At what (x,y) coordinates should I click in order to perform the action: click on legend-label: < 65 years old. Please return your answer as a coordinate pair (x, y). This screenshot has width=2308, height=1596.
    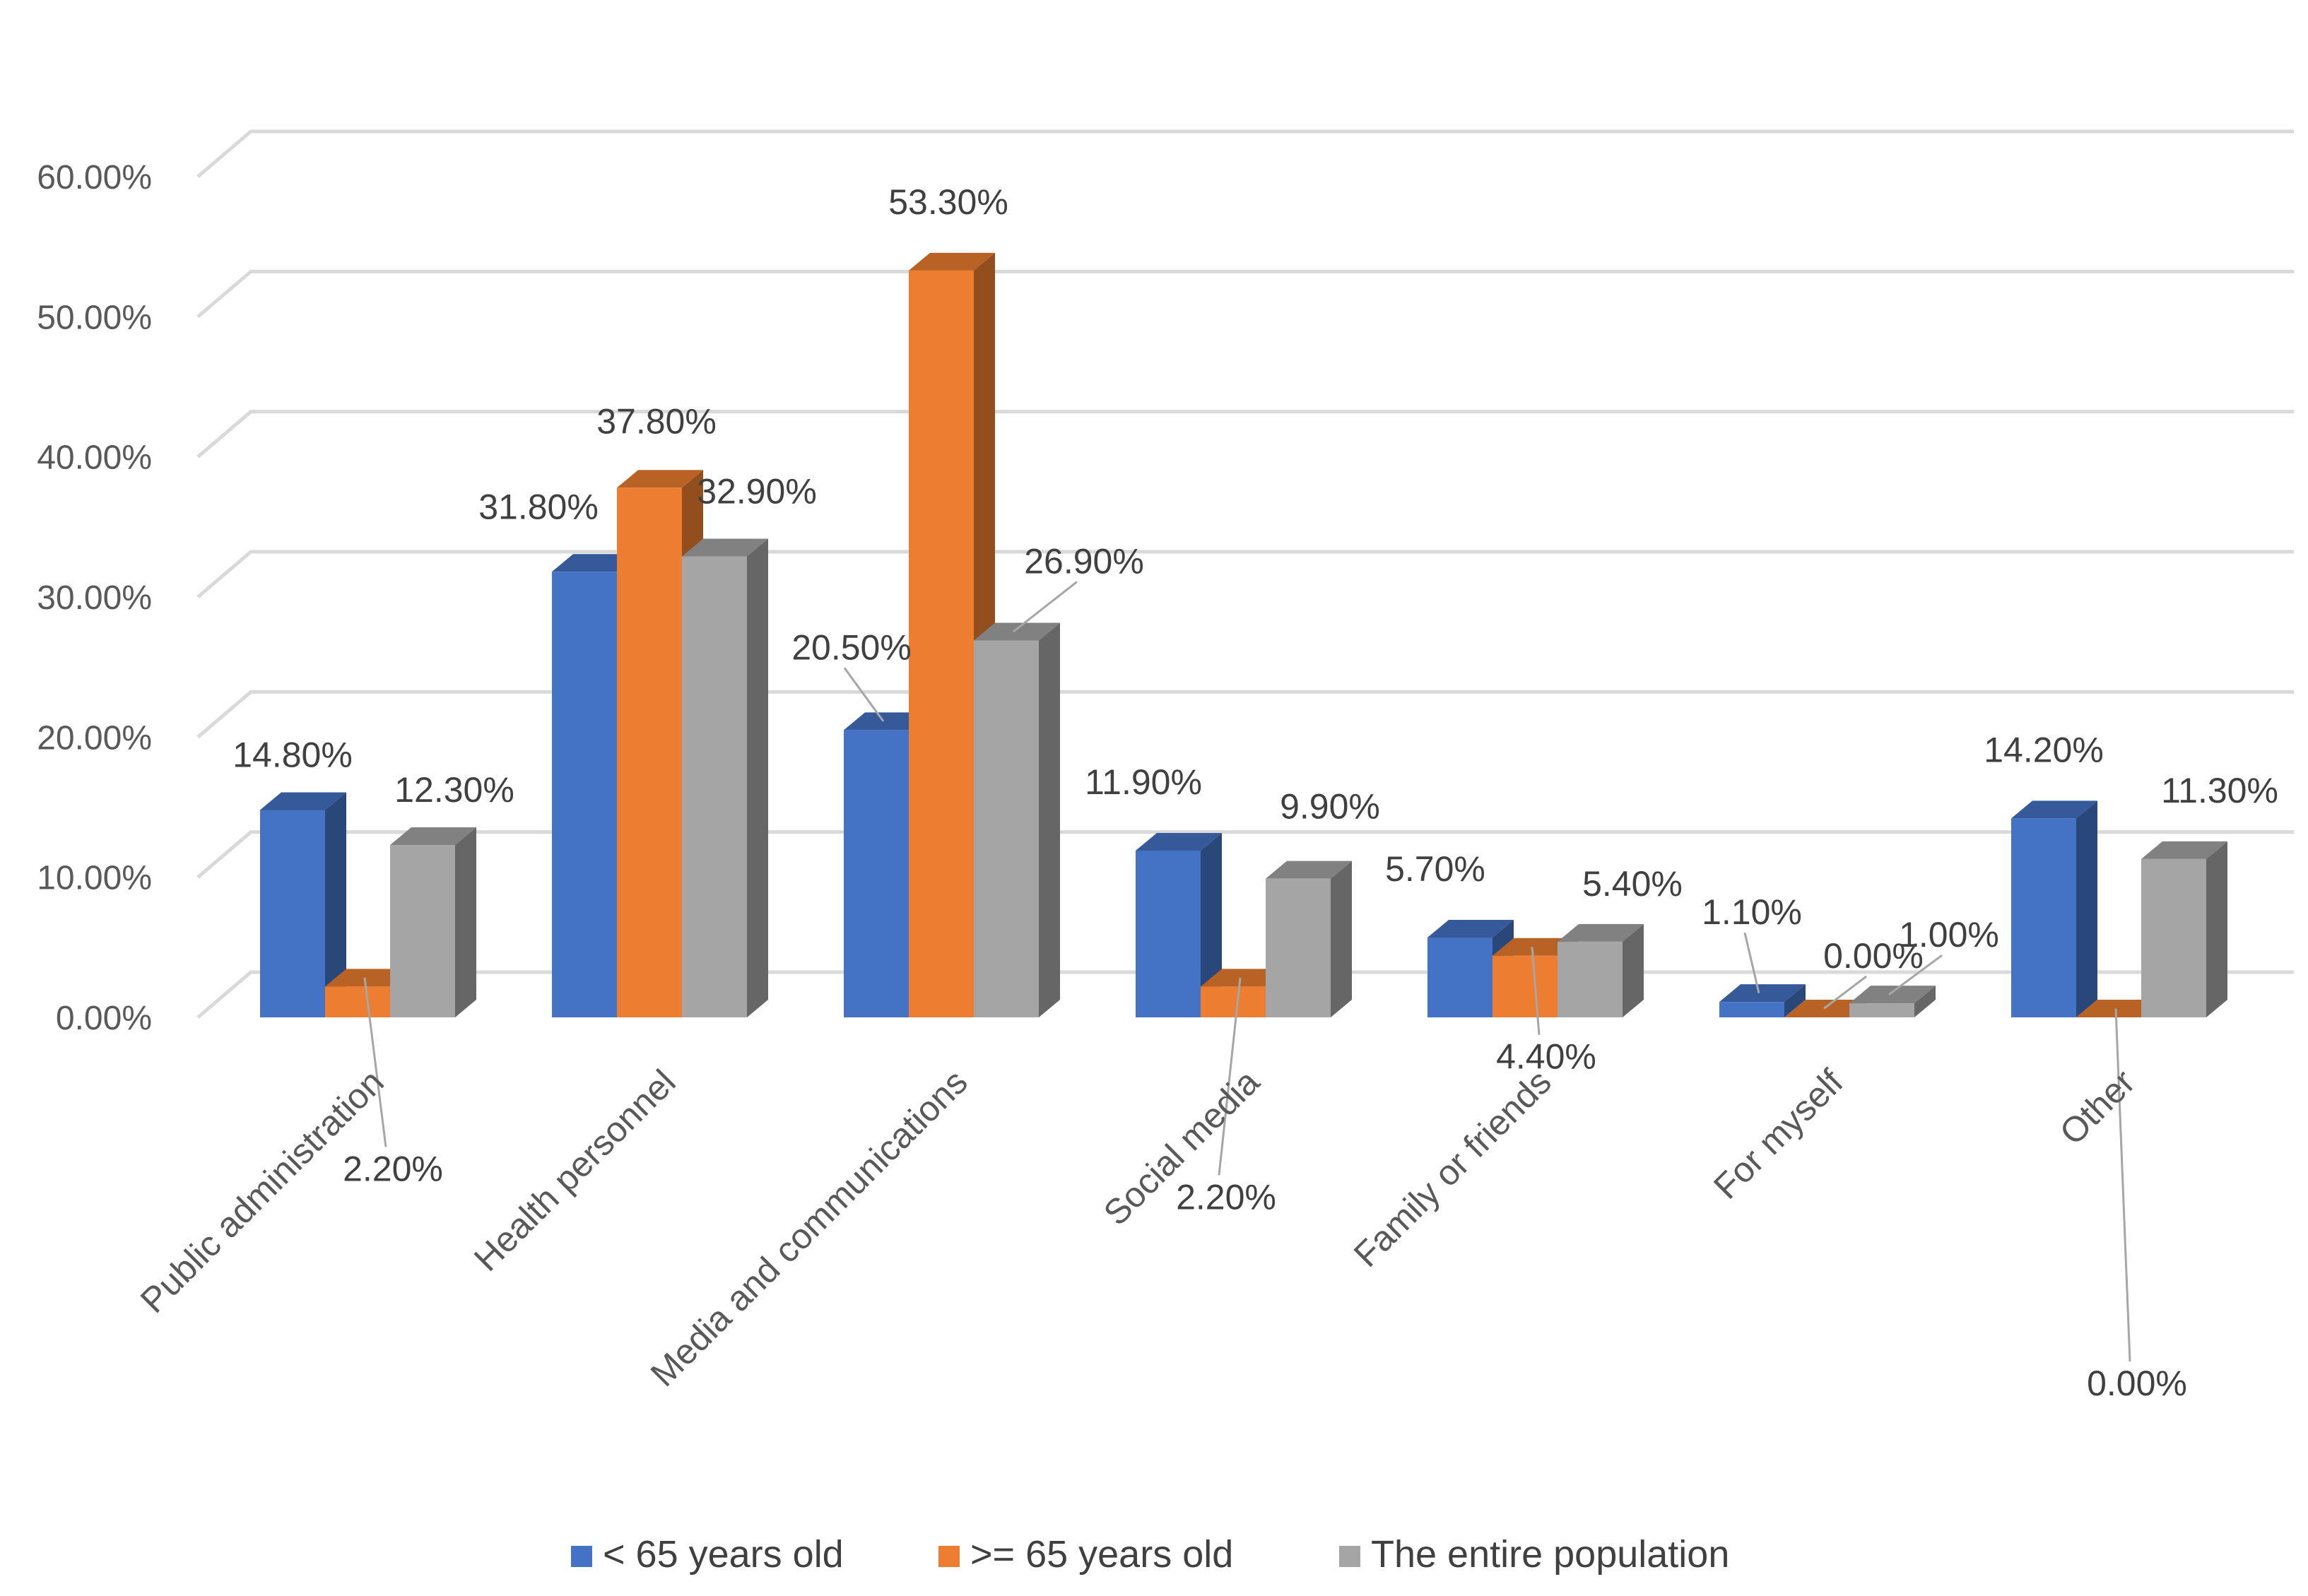
    Looking at the image, I should click on (723, 1555).